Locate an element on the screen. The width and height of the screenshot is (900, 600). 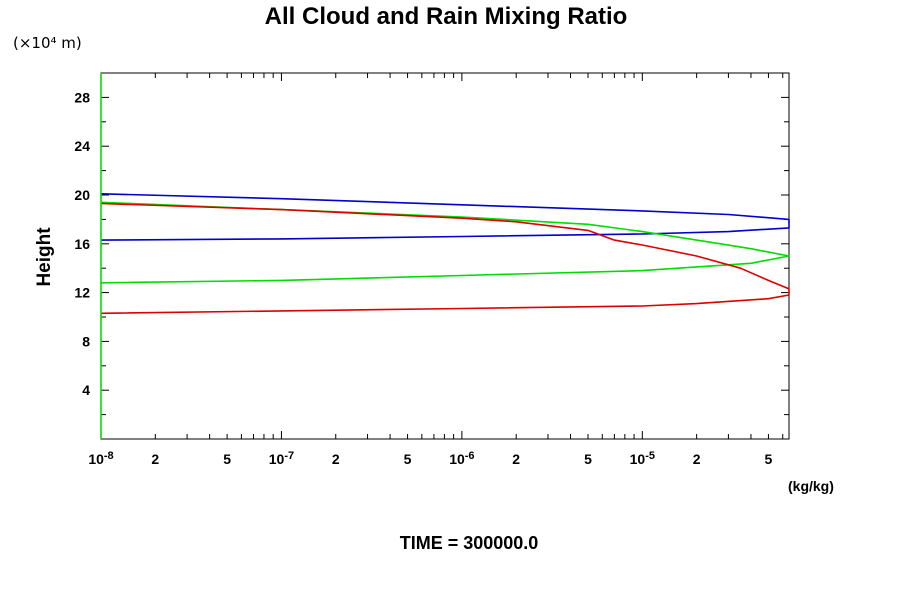
x-tick-exponent: -6 is located at coordinates (470, 456).